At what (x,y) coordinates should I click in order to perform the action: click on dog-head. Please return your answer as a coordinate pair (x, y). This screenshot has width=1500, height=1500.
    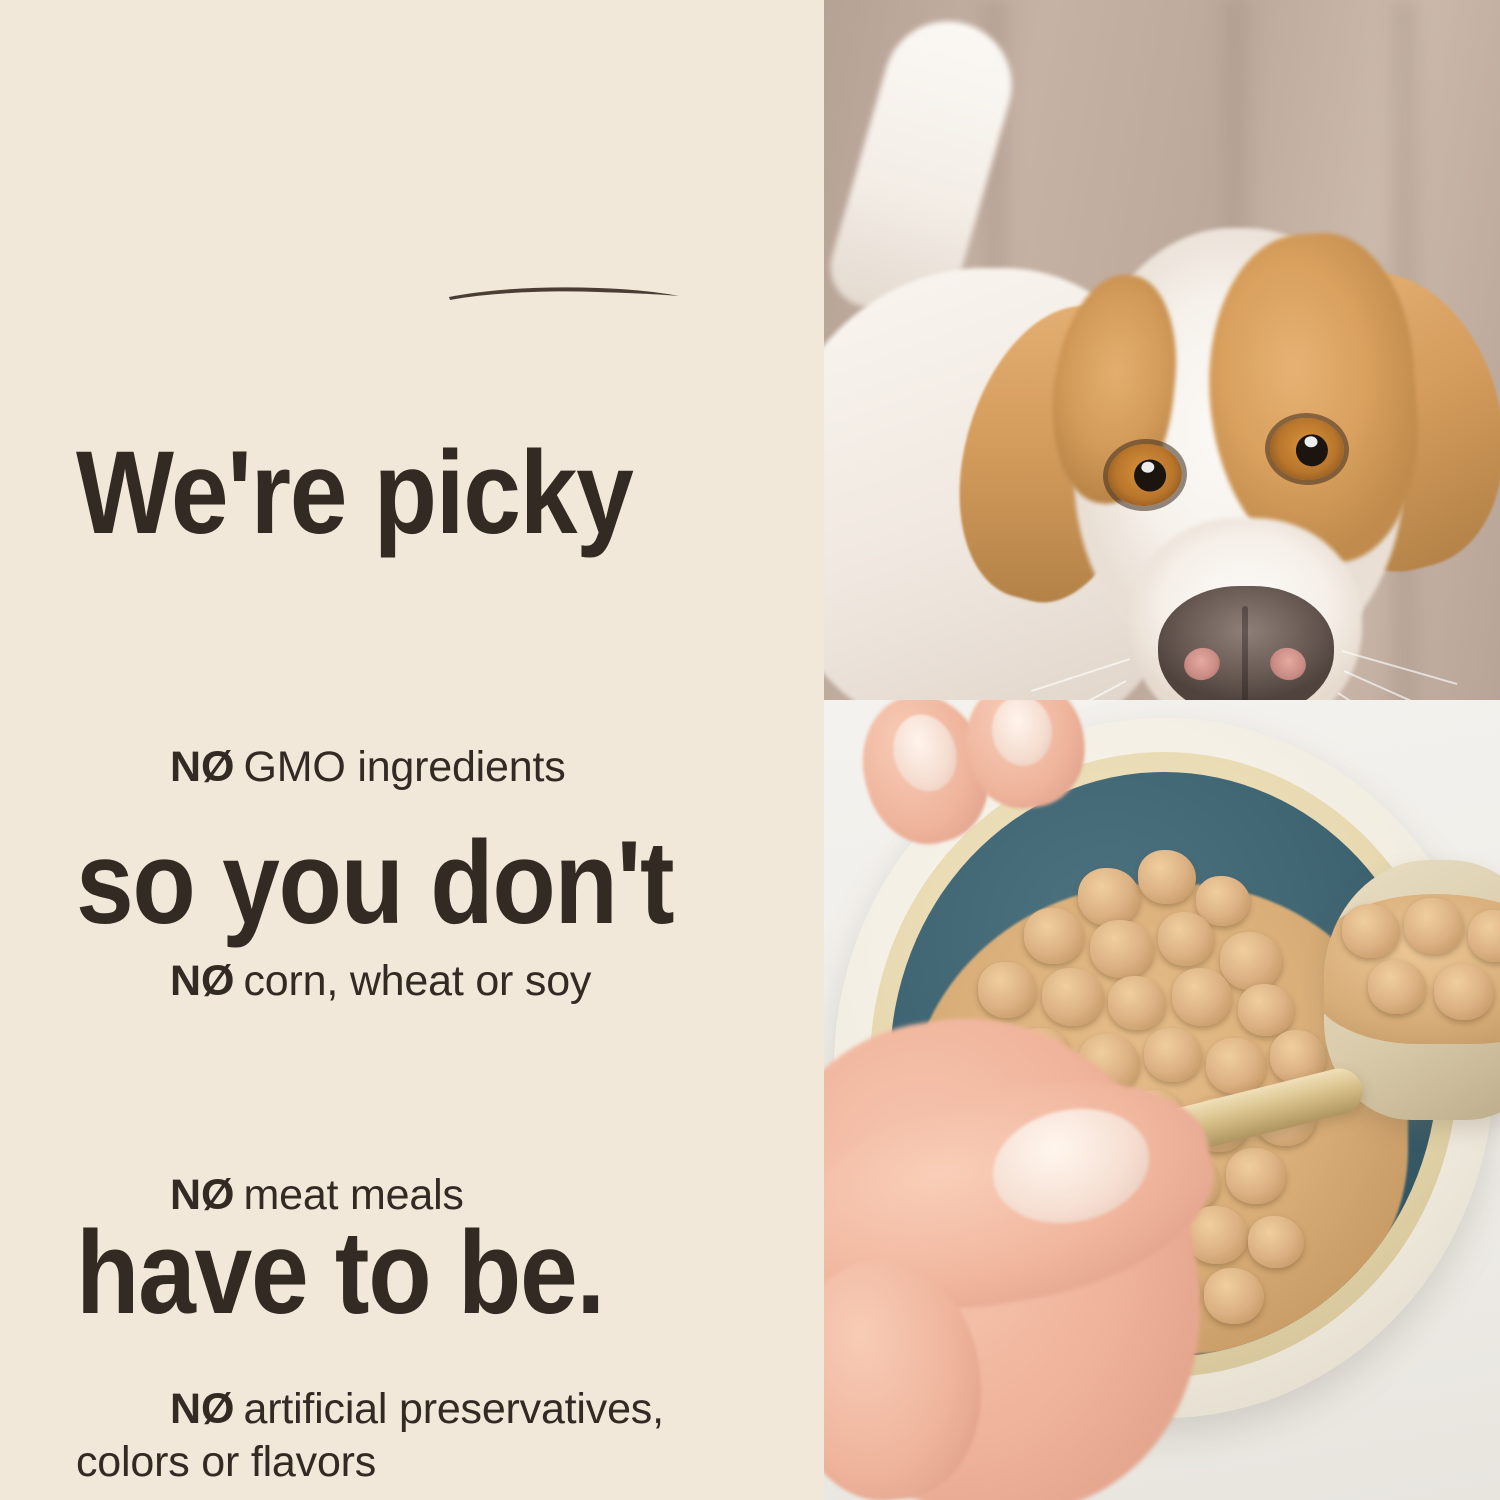
    Looking at the image, I should click on (1215, 465).